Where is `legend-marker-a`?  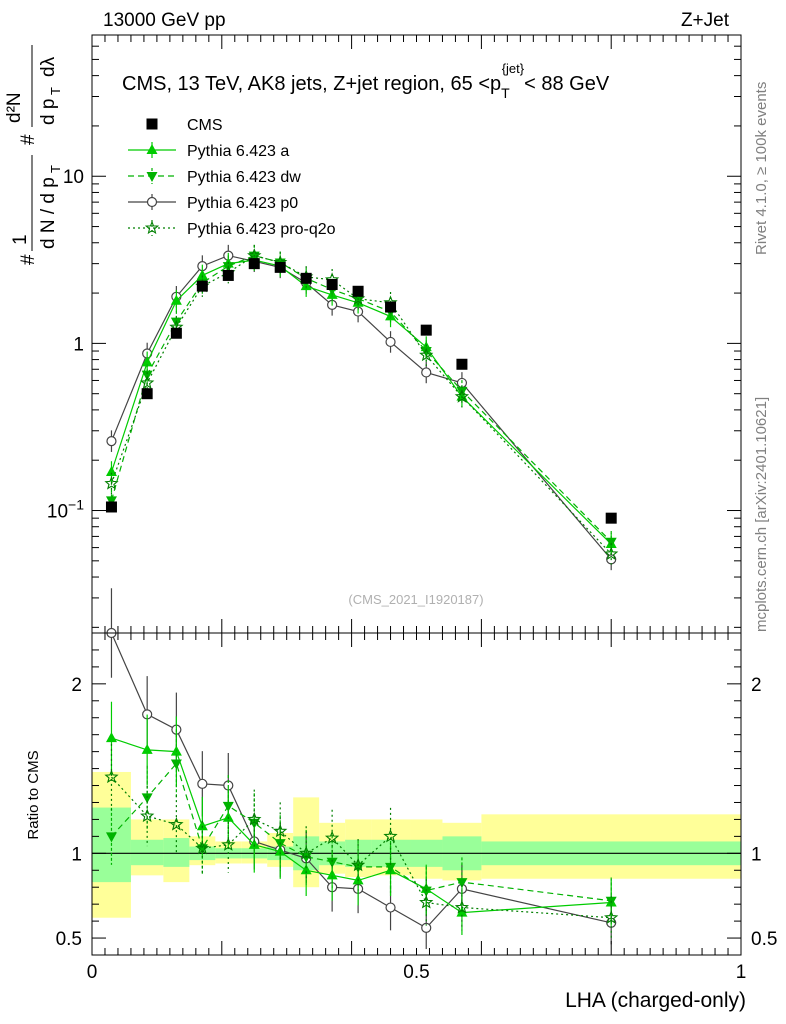 legend-marker-a is located at coordinates (152, 149).